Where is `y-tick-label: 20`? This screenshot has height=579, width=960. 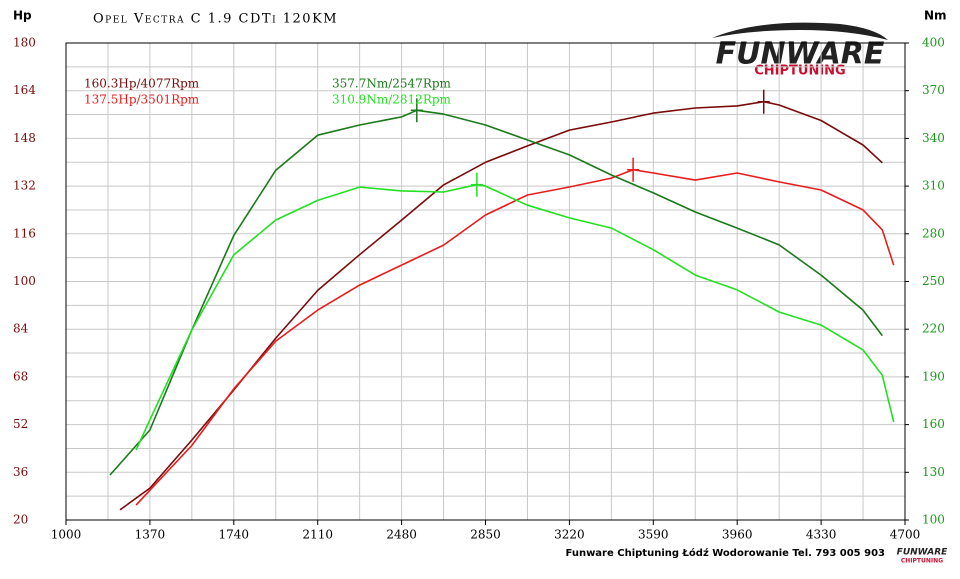
y-tick-label: 20 is located at coordinates (20, 520).